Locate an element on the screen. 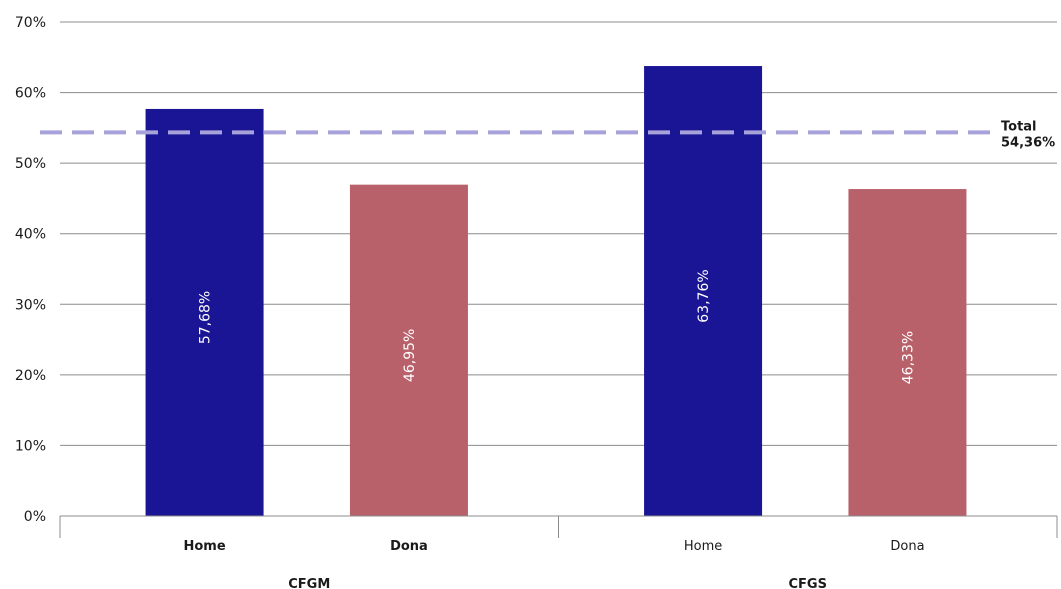  bar-value-label: 57,68% is located at coordinates (206, 317).